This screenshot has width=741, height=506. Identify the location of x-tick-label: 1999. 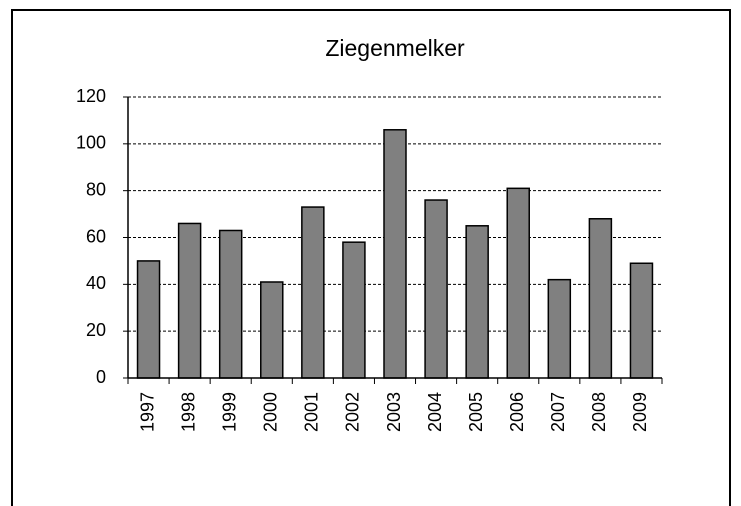
(229, 412).